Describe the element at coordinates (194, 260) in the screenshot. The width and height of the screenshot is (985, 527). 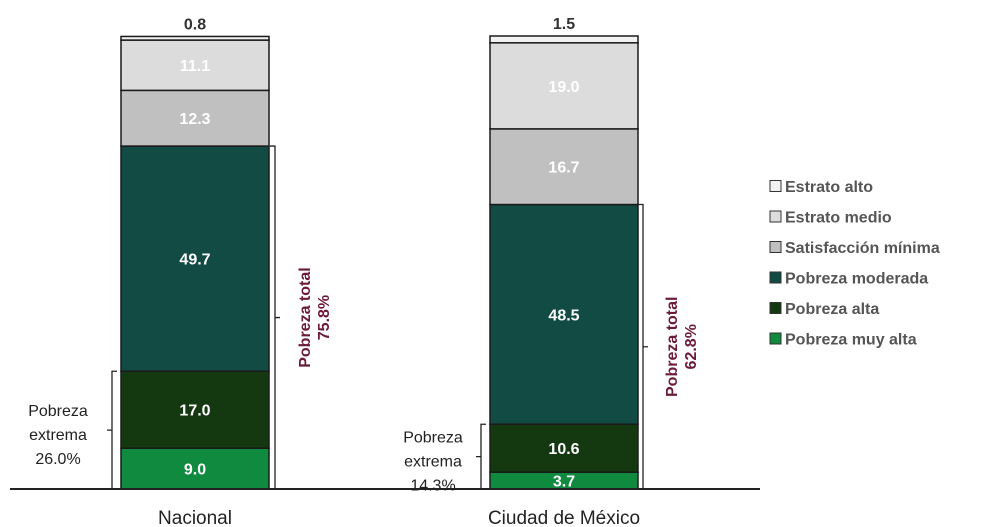
I see `value-label-pobreza-moderada-nacional: 49.7` at that location.